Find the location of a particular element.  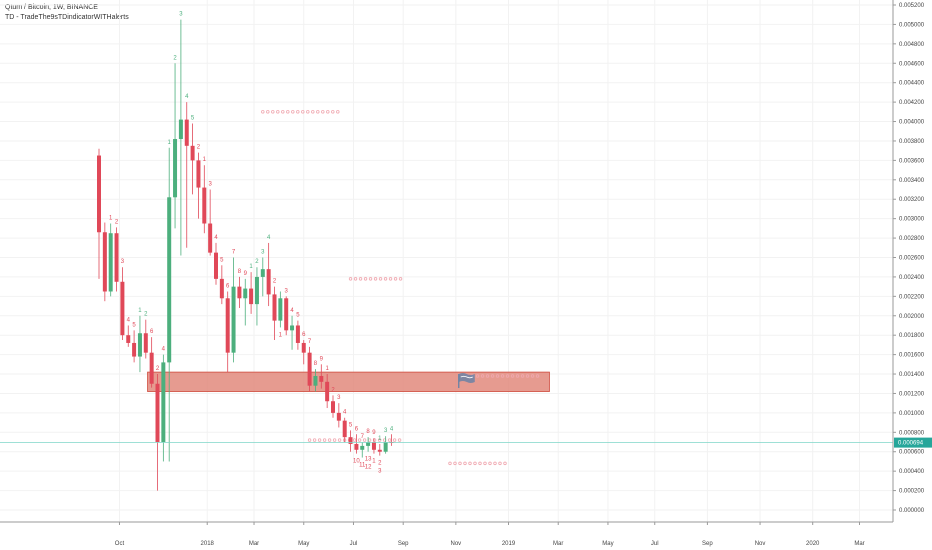

td-count-label: 5 is located at coordinates (222, 260).